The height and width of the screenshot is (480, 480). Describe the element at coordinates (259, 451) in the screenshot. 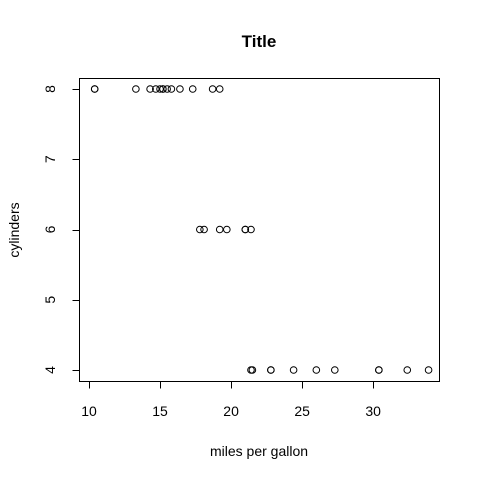

I see `x-axis-label: miles per gallon` at that location.